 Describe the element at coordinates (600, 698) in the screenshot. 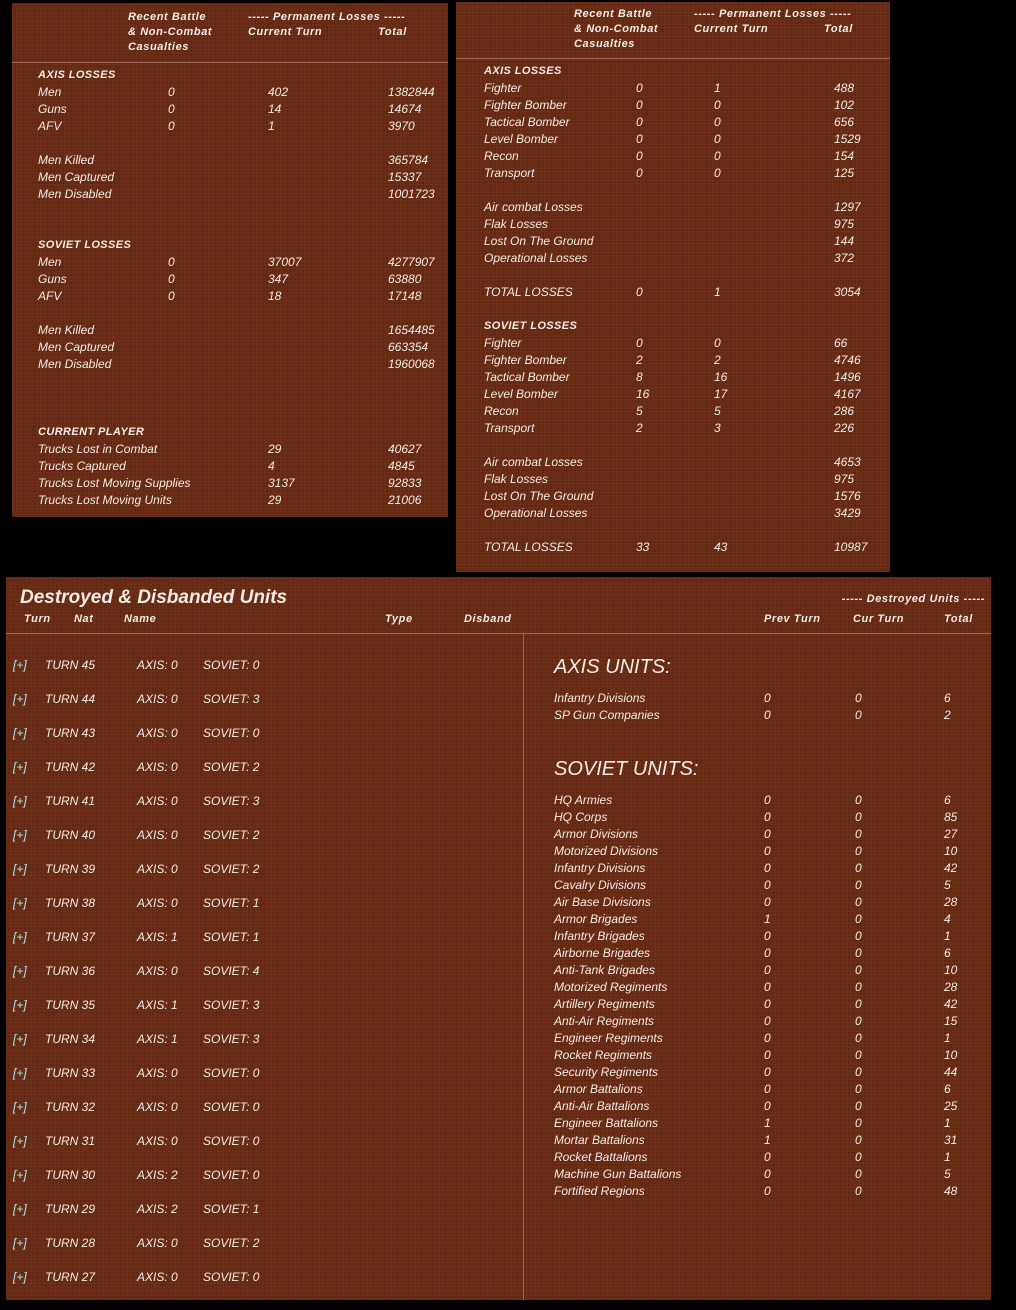

I see `unit-type: Infantry Divisions` at that location.